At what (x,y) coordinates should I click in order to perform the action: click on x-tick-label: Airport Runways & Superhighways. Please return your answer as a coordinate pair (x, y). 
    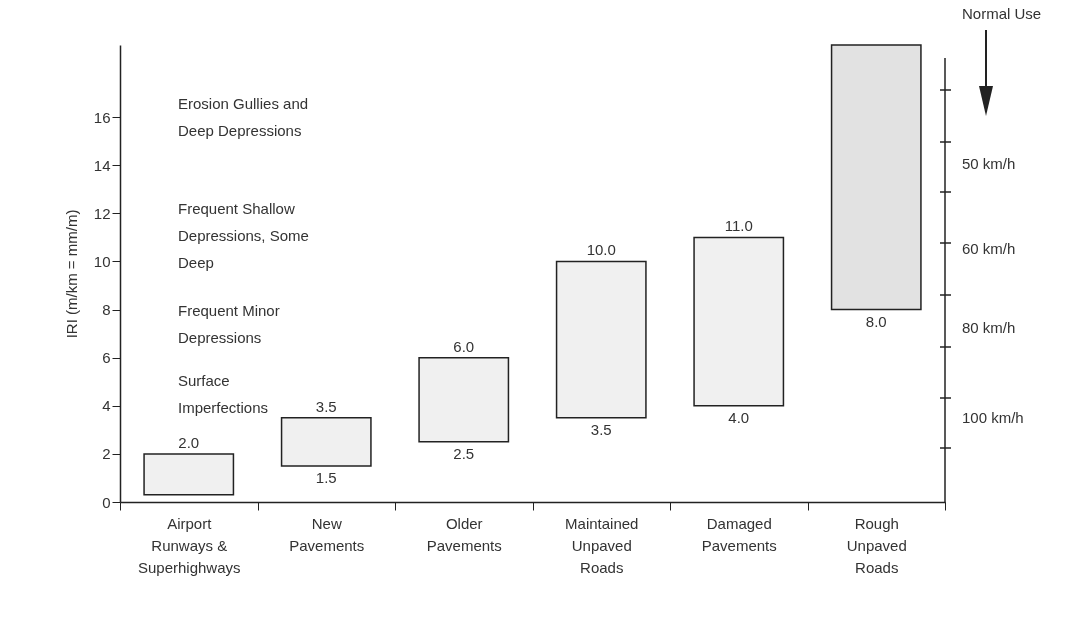
    Looking at the image, I should click on (189, 545).